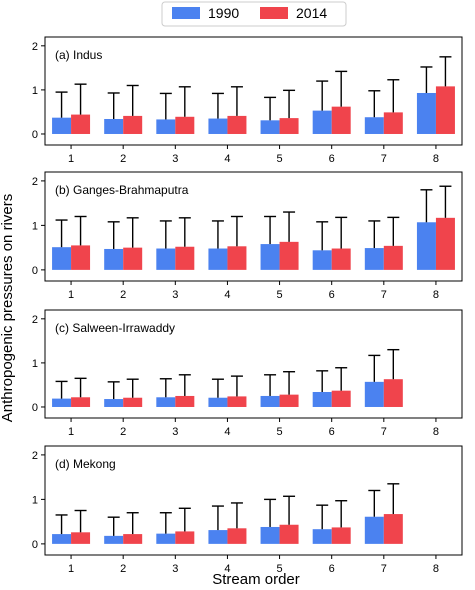 This screenshot has height=590, width=475. I want to click on panel-title: (d) Mekong, so click(85, 464).